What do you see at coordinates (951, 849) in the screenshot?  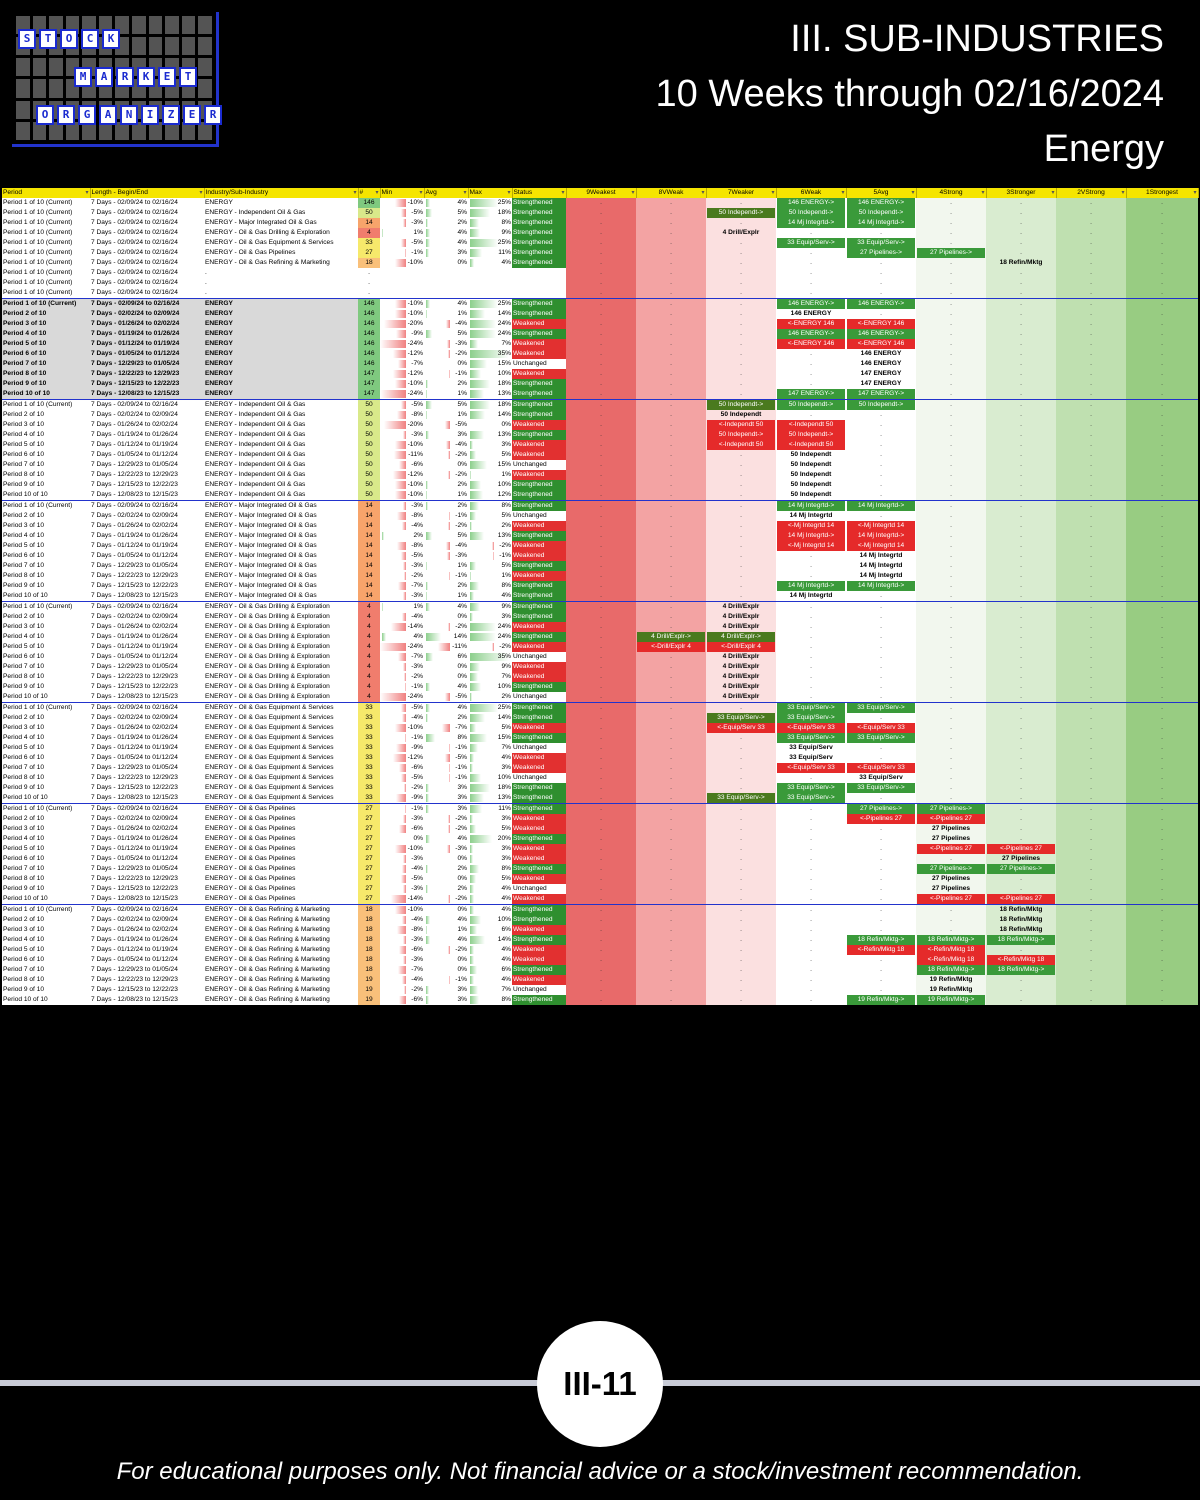 I see `rating-cell-4: <-Pipelines 27` at bounding box center [951, 849].